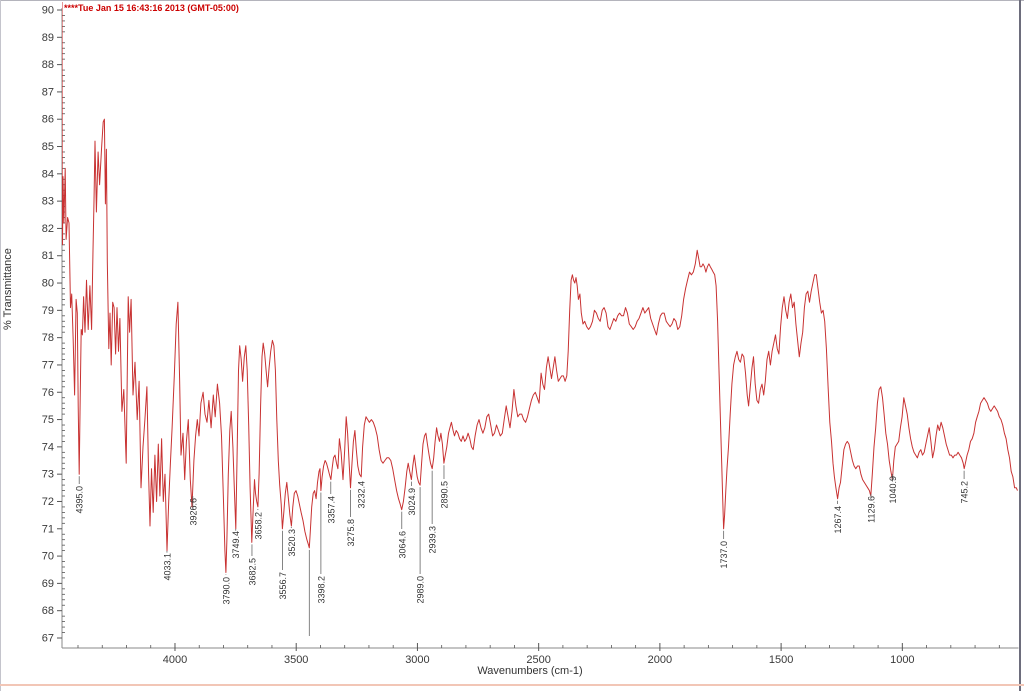 Image resolution: width=1024 pixels, height=691 pixels. What do you see at coordinates (151, 8) in the screenshot?
I see `scan-timestamp: ****Tue Jan 15 16:43:16 2013 (GMT-05:00)` at bounding box center [151, 8].